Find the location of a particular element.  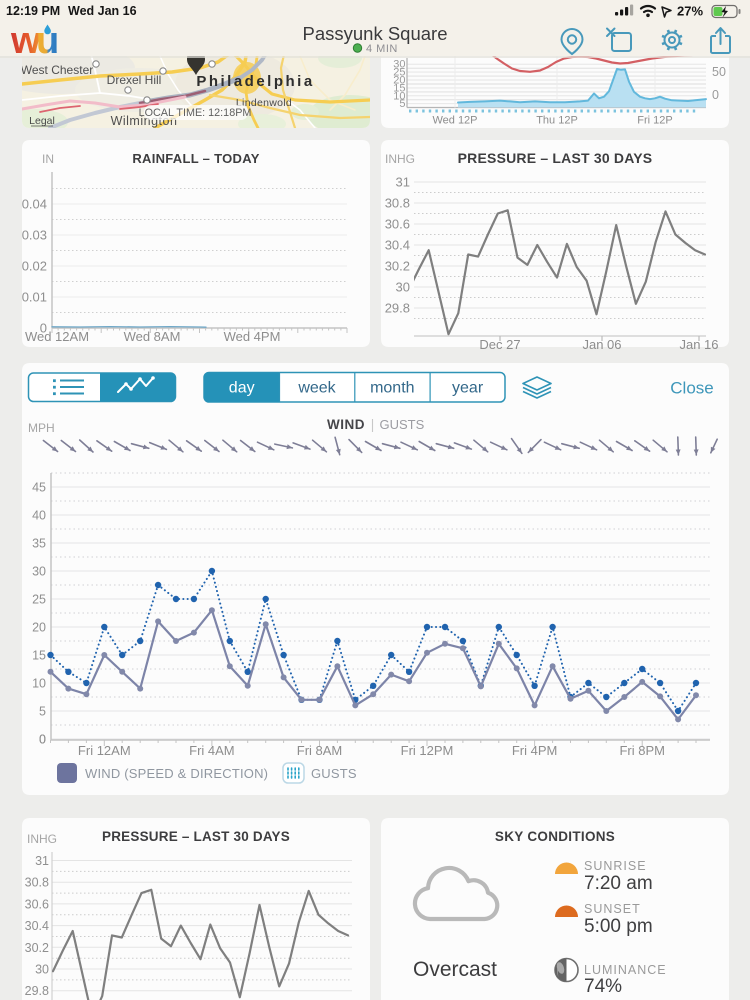

svg-text: IN is located at coordinates (48, 159).